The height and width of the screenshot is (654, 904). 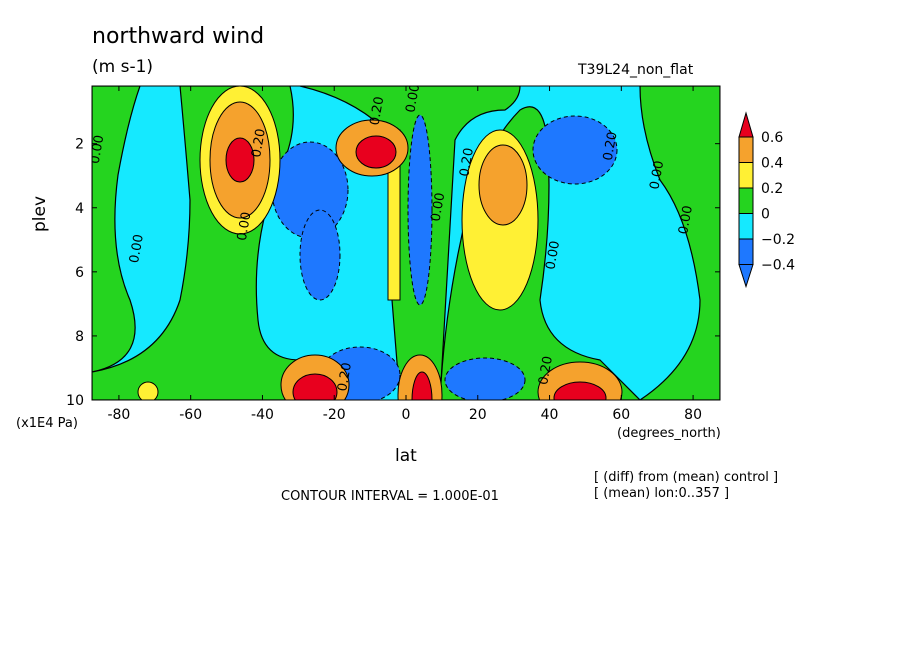 I want to click on y-axis-unit: (x1E4 Pa), so click(x=47, y=423).